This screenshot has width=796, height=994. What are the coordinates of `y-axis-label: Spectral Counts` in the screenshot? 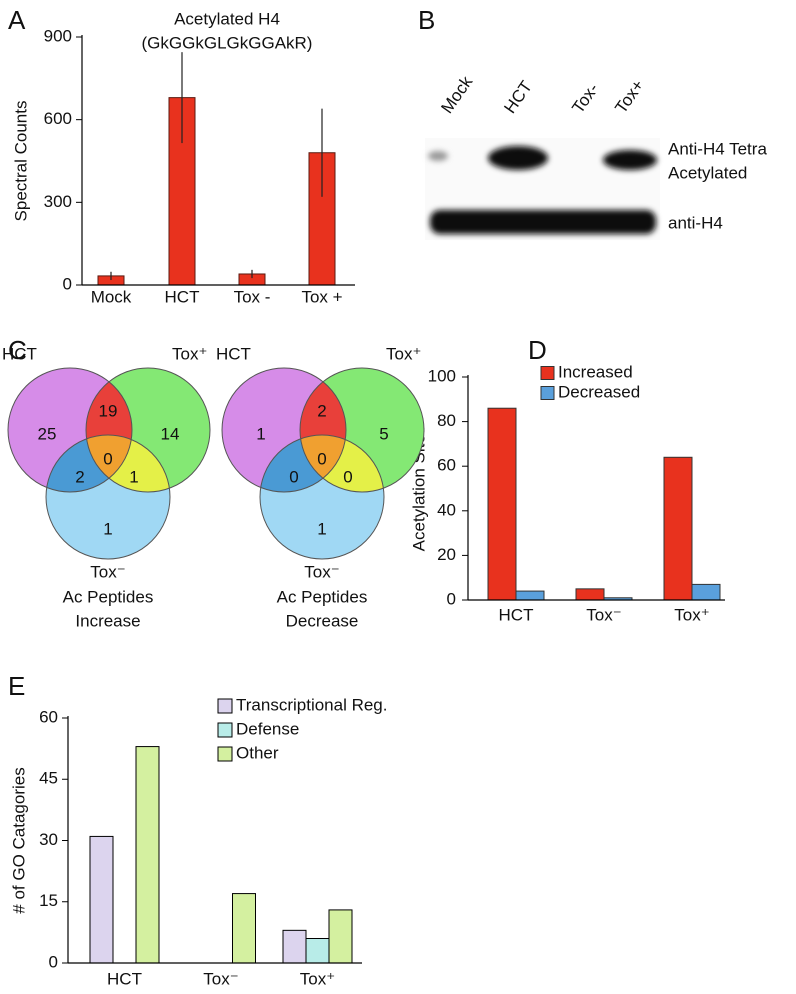 It's located at (20, 161).